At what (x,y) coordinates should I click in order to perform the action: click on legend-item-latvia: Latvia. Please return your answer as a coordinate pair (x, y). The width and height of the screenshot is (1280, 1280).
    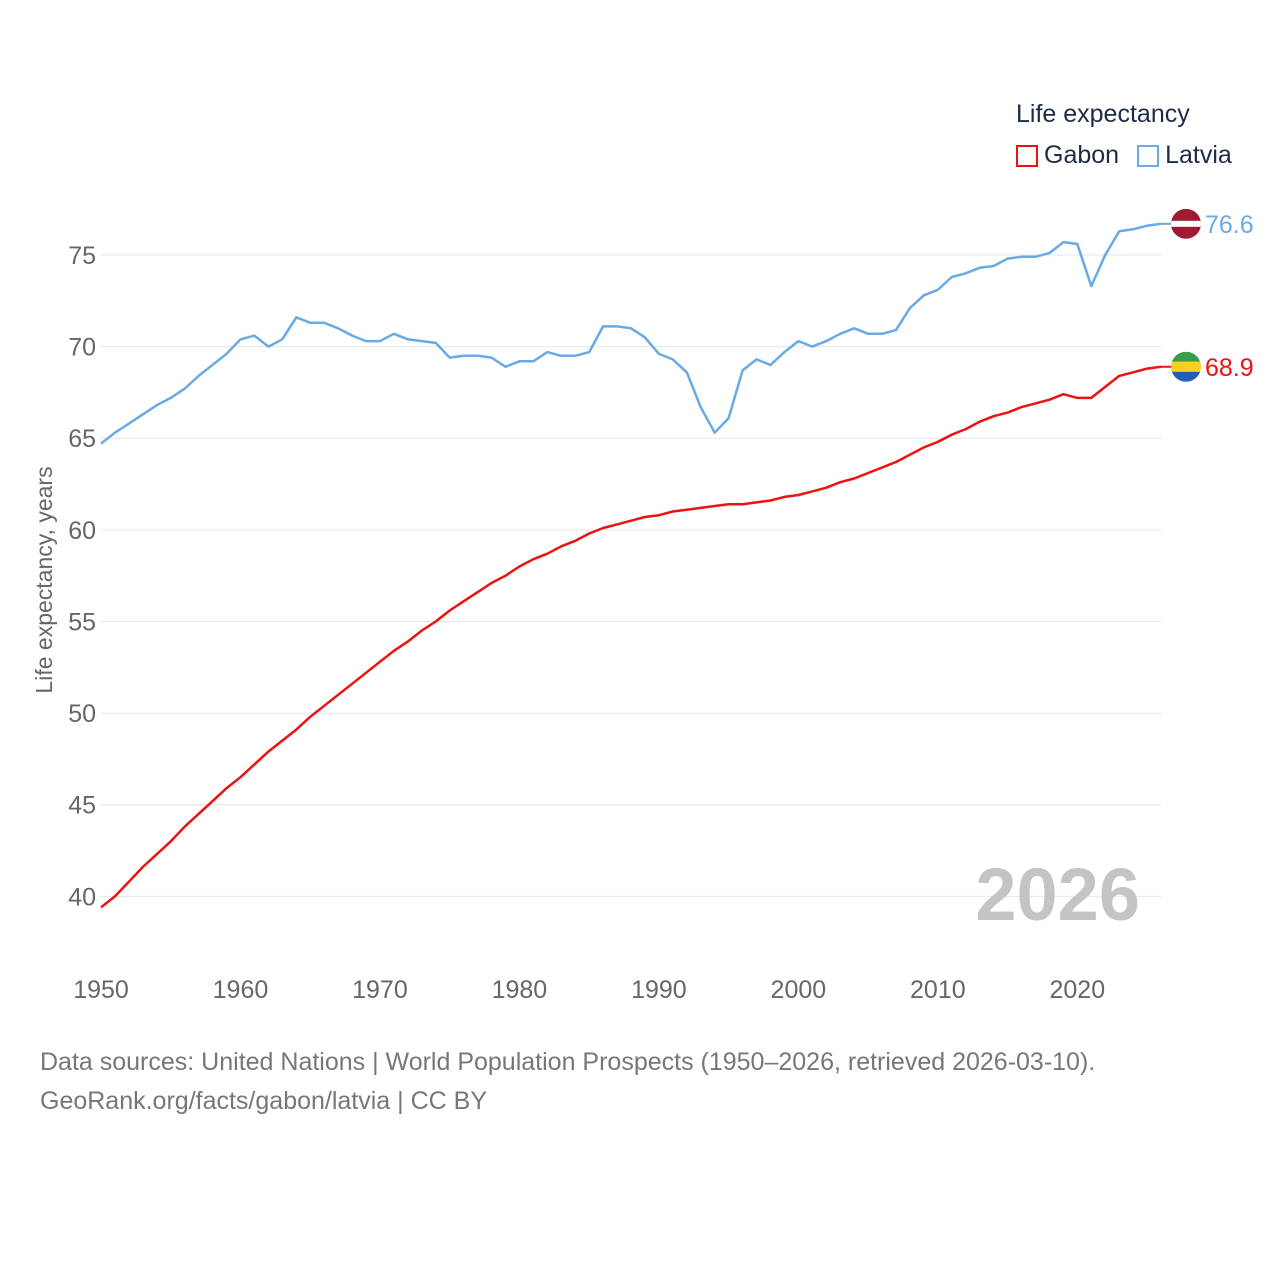
    Looking at the image, I should click on (1184, 155).